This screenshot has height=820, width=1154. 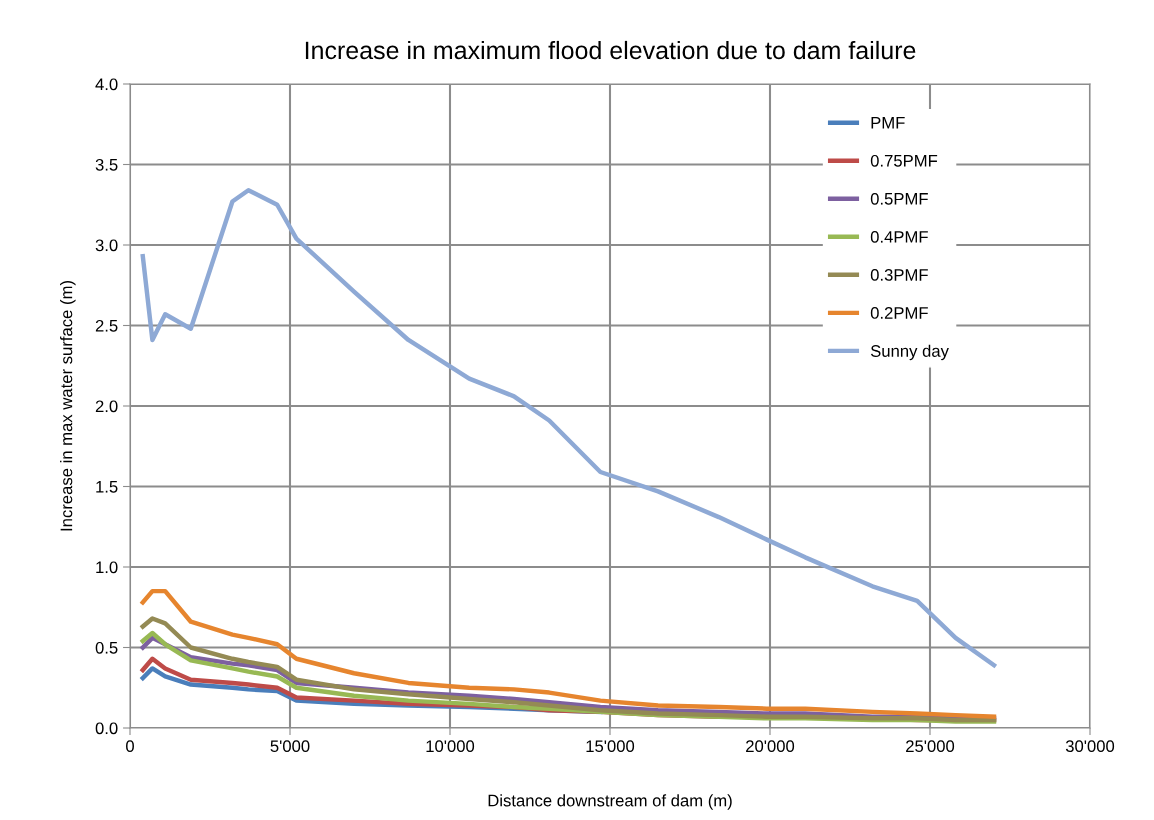 I want to click on y-tick-label: 2.0, so click(x=106, y=406).